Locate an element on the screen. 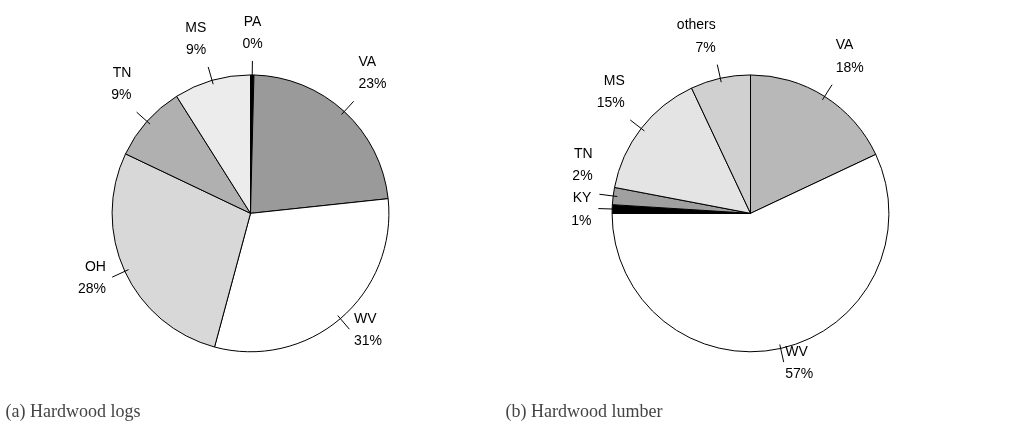 This screenshot has width=1011, height=430. data-label: 15% is located at coordinates (610, 101).